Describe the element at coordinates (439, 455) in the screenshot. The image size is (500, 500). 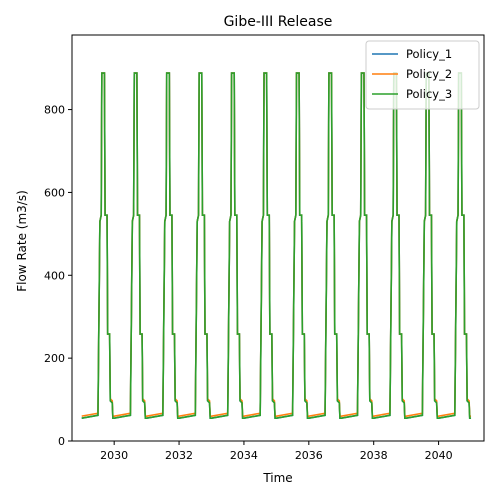
I see `x-tick-label: 2040` at that location.